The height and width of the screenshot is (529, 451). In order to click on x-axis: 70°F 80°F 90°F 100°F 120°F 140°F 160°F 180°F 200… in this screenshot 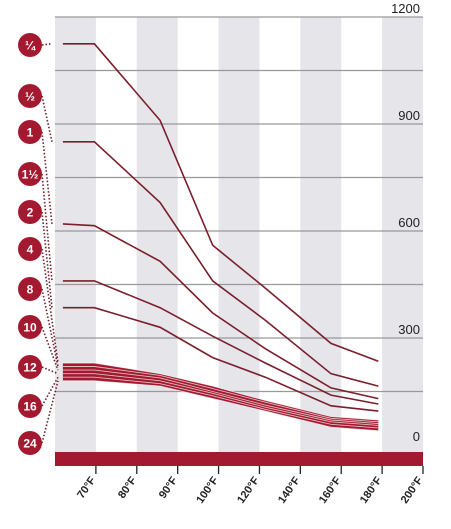, I will do `click(240, 479)`.